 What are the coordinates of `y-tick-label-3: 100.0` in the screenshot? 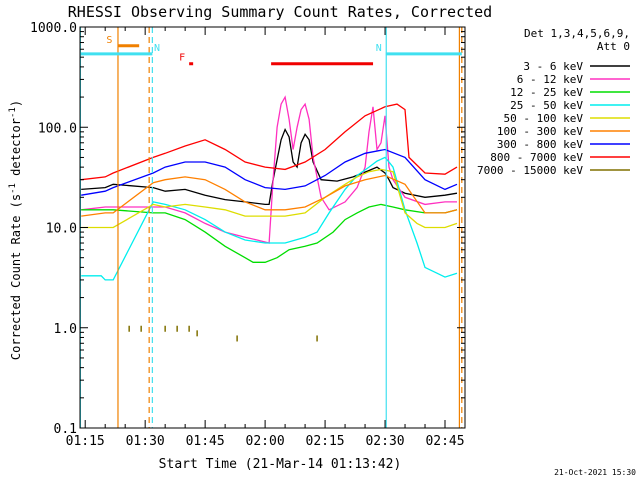 It's located at (57, 128).